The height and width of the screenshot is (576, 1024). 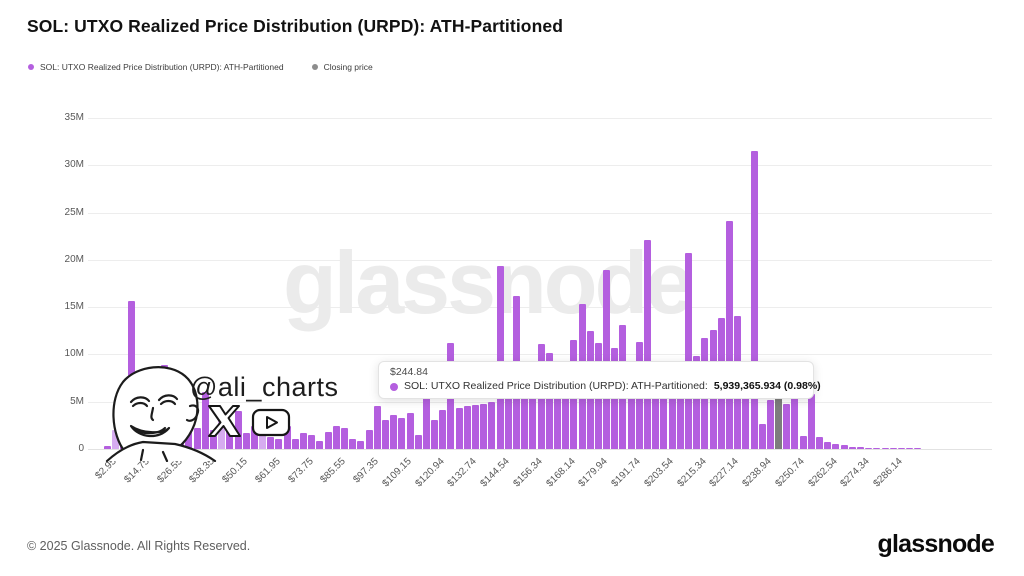 I want to click on face-sketch-watermark, so click(x=161, y=414).